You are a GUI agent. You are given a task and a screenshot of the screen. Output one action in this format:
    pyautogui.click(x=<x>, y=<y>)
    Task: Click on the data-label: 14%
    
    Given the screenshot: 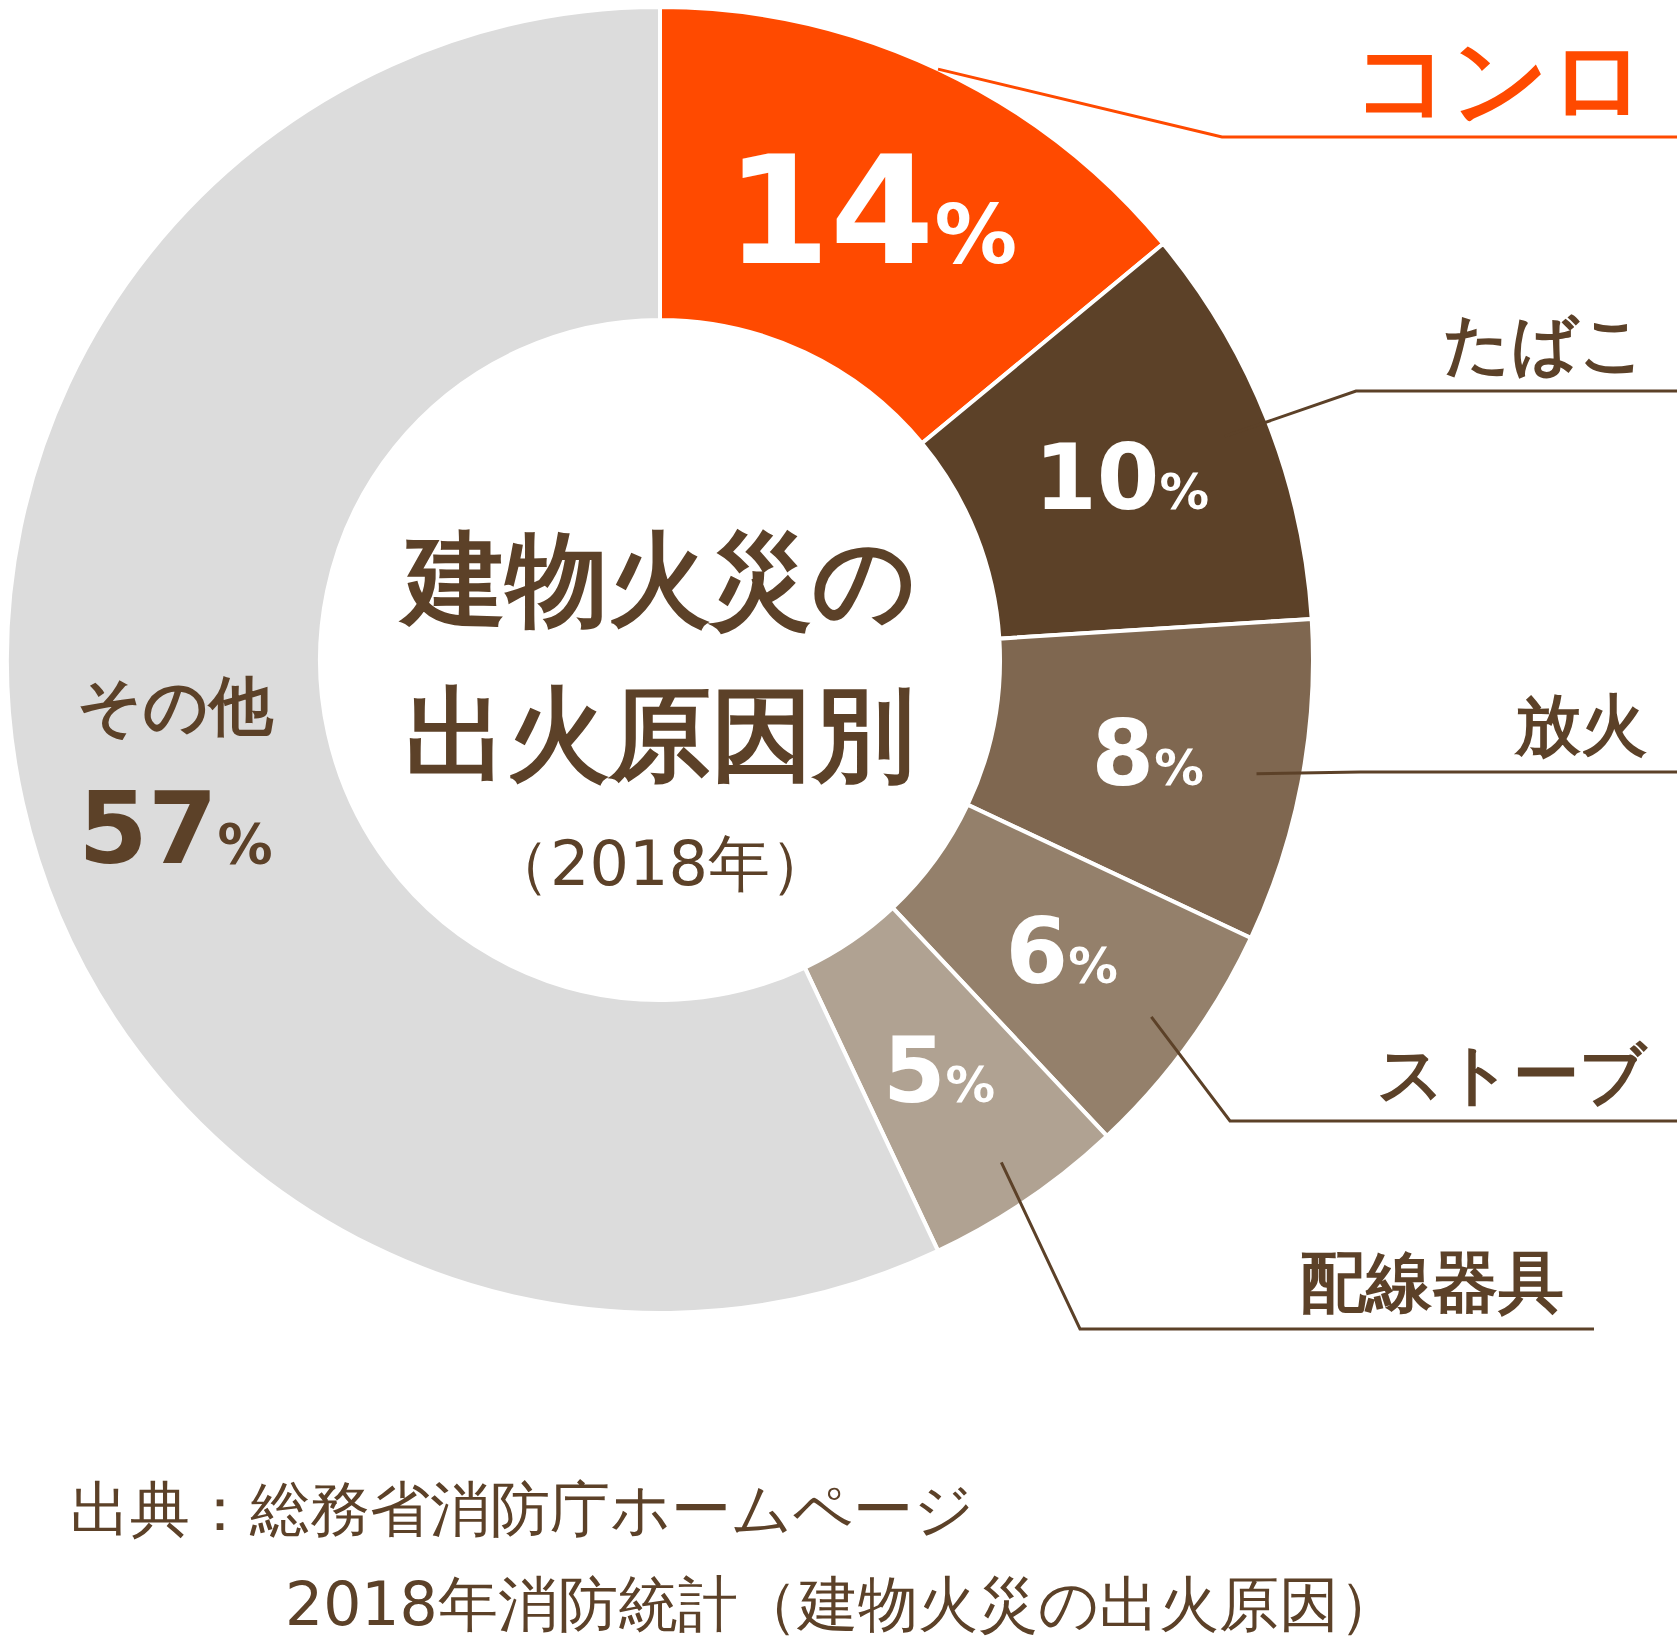 What is the action you would take?
    pyautogui.click(x=871, y=211)
    